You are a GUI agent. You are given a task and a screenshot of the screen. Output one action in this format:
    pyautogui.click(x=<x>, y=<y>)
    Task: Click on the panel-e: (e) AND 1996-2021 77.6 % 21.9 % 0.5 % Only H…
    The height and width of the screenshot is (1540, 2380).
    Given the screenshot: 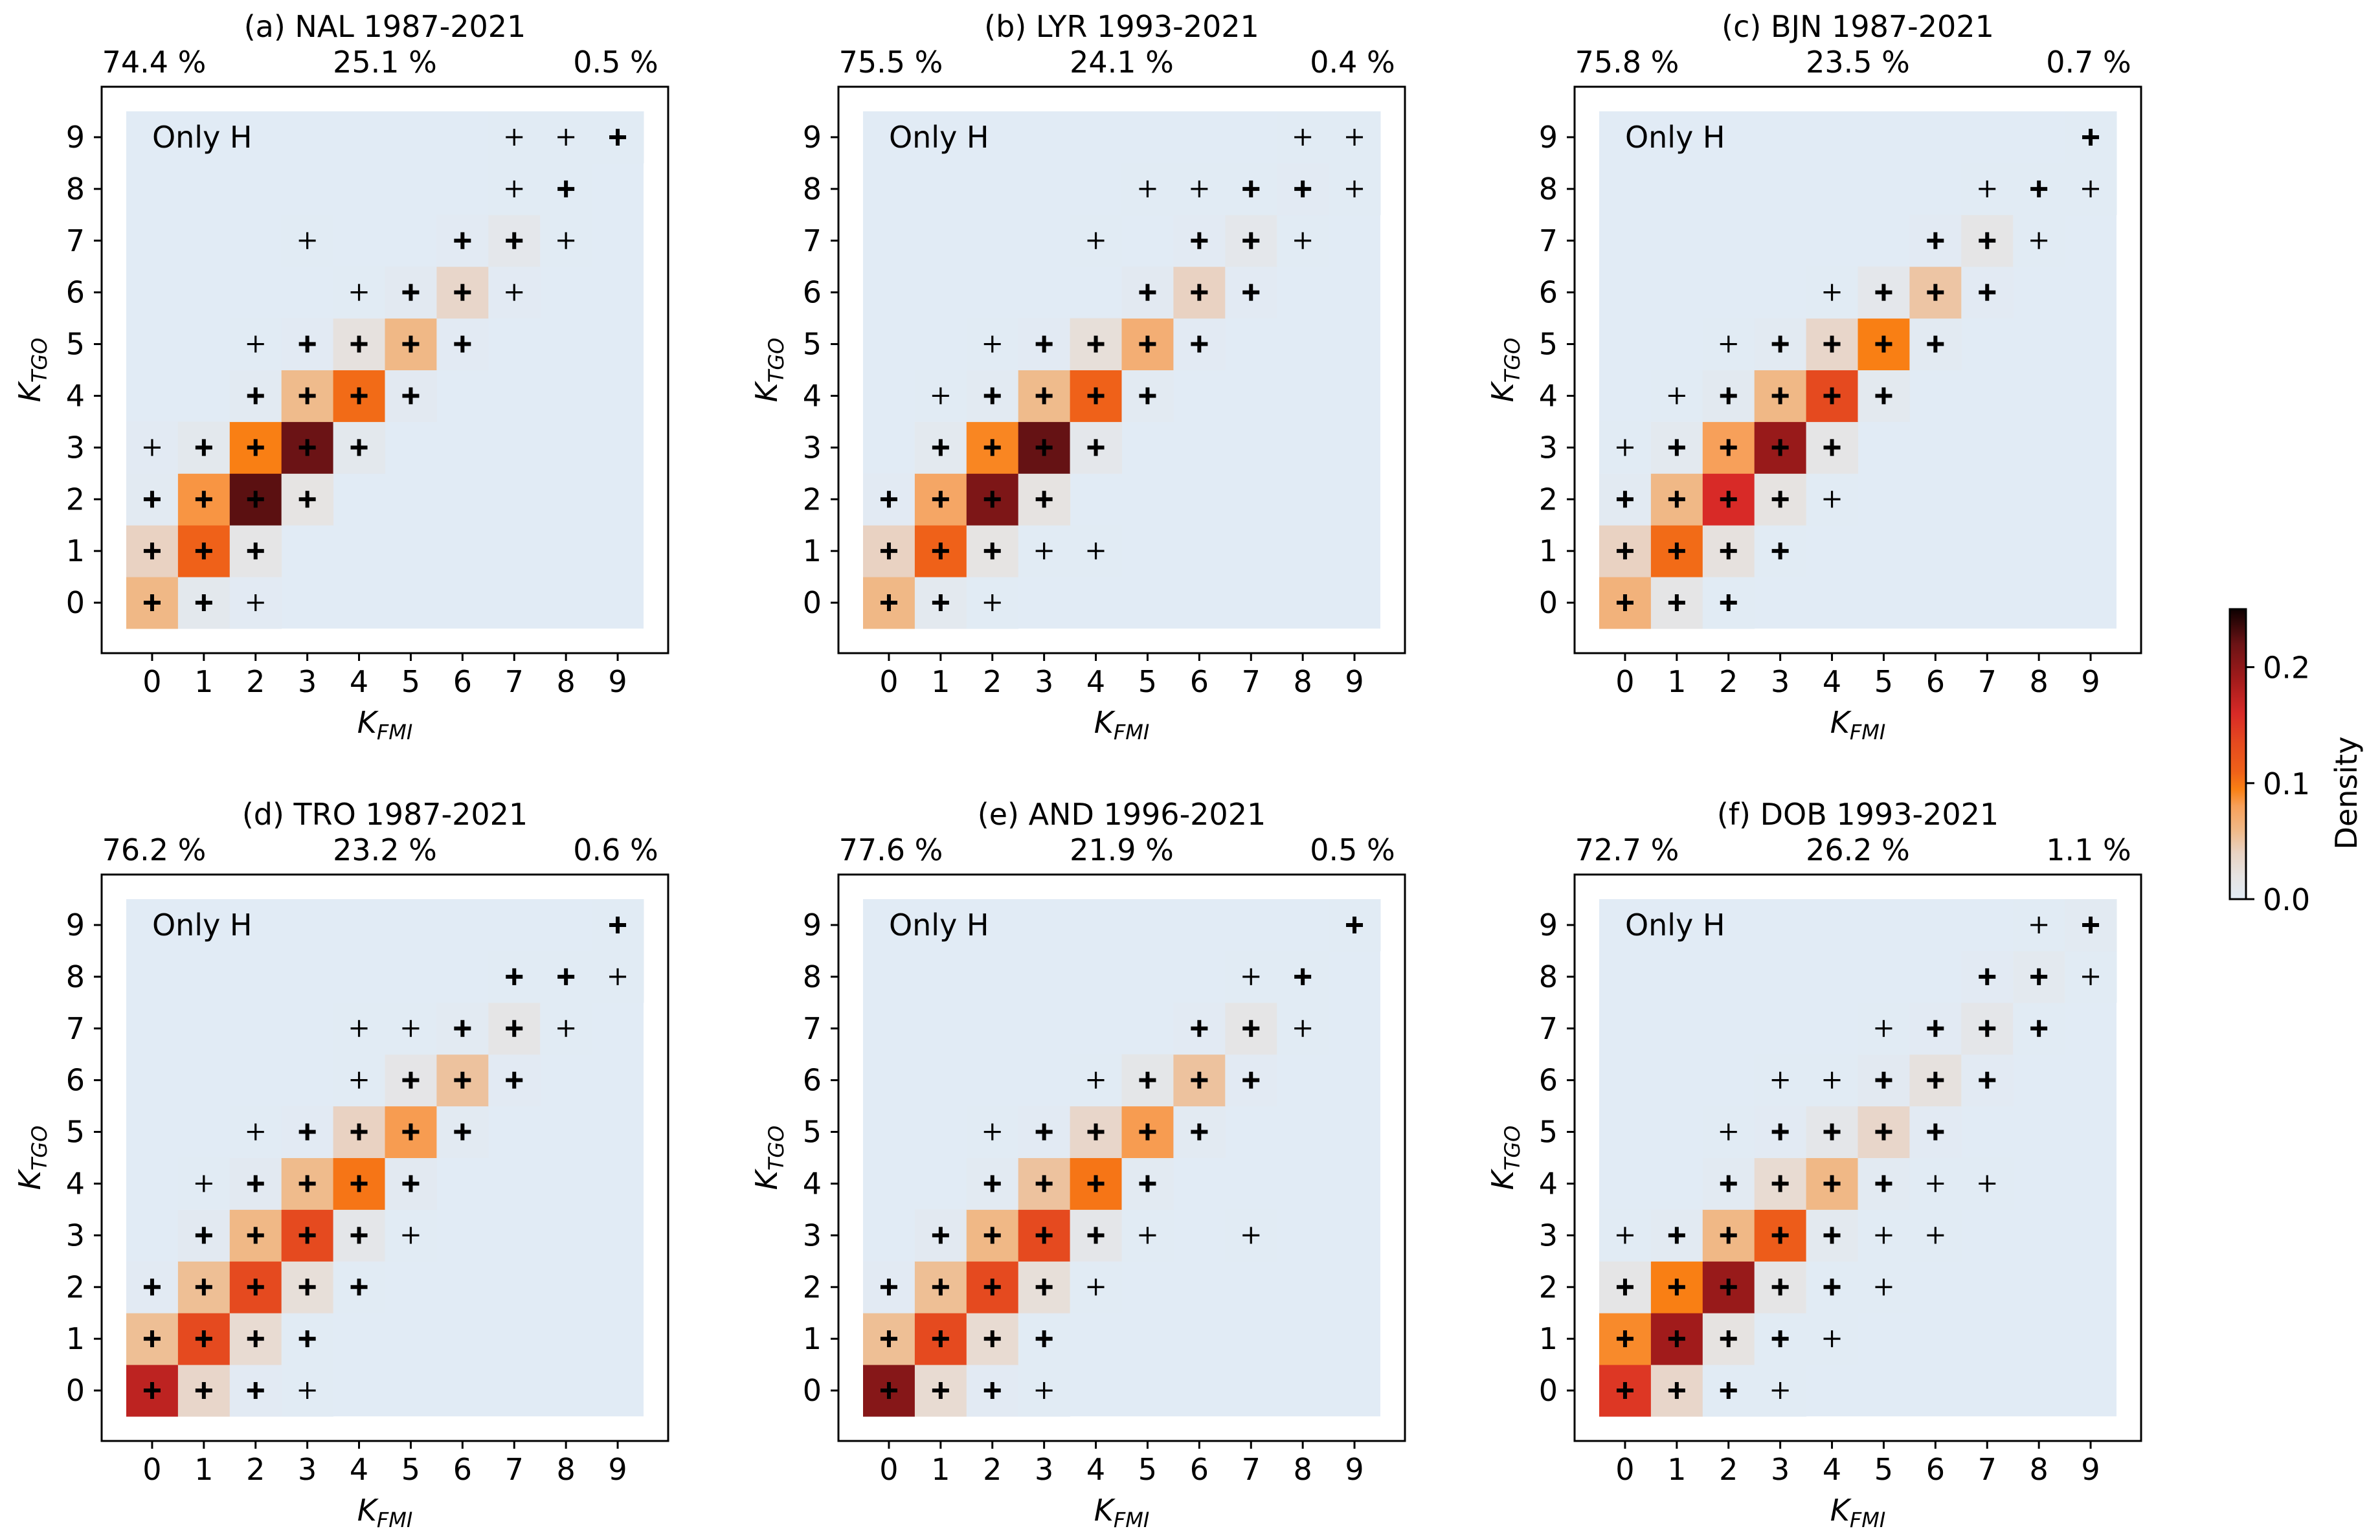 What is the action you would take?
    pyautogui.click(x=1078, y=1164)
    